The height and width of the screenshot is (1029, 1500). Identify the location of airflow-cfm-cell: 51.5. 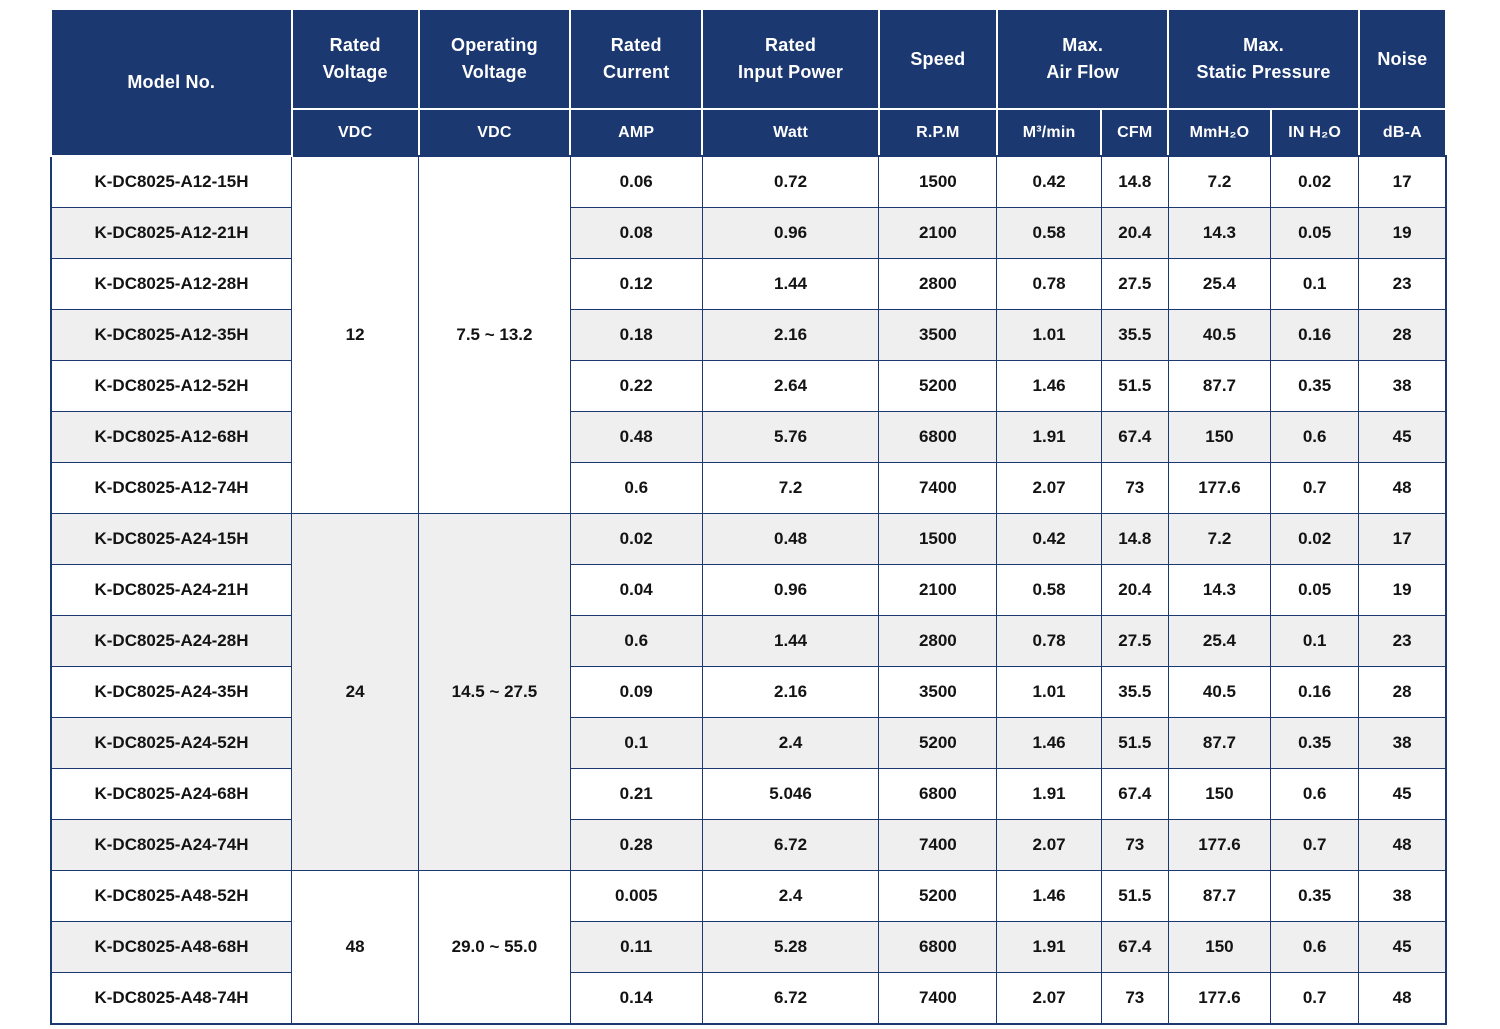
(1134, 896).